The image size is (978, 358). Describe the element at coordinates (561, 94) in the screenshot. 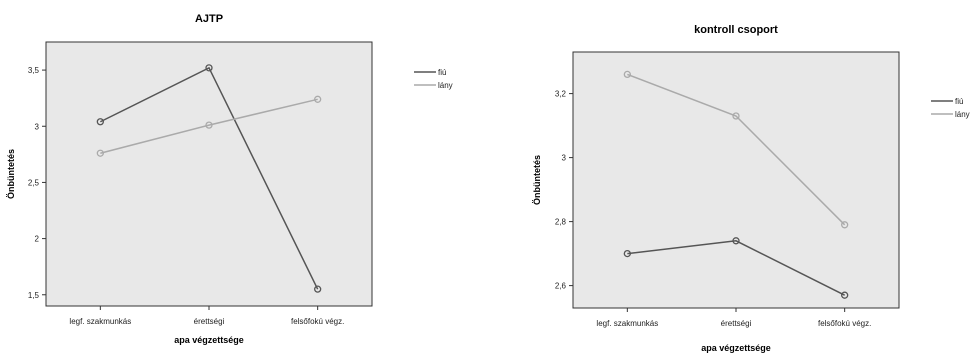

I see `y-tick-label: 3,2` at that location.